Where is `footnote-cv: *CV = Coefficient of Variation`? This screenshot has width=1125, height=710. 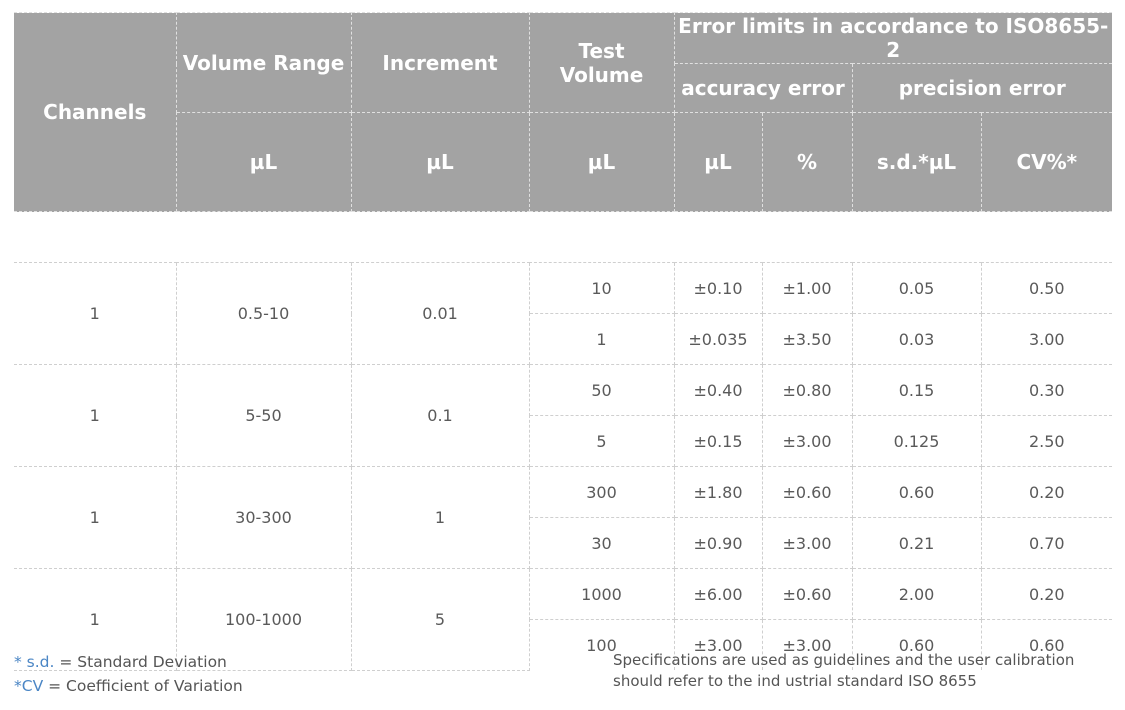 footnote-cv: *CV = Coefficient of Variation is located at coordinates (128, 686).